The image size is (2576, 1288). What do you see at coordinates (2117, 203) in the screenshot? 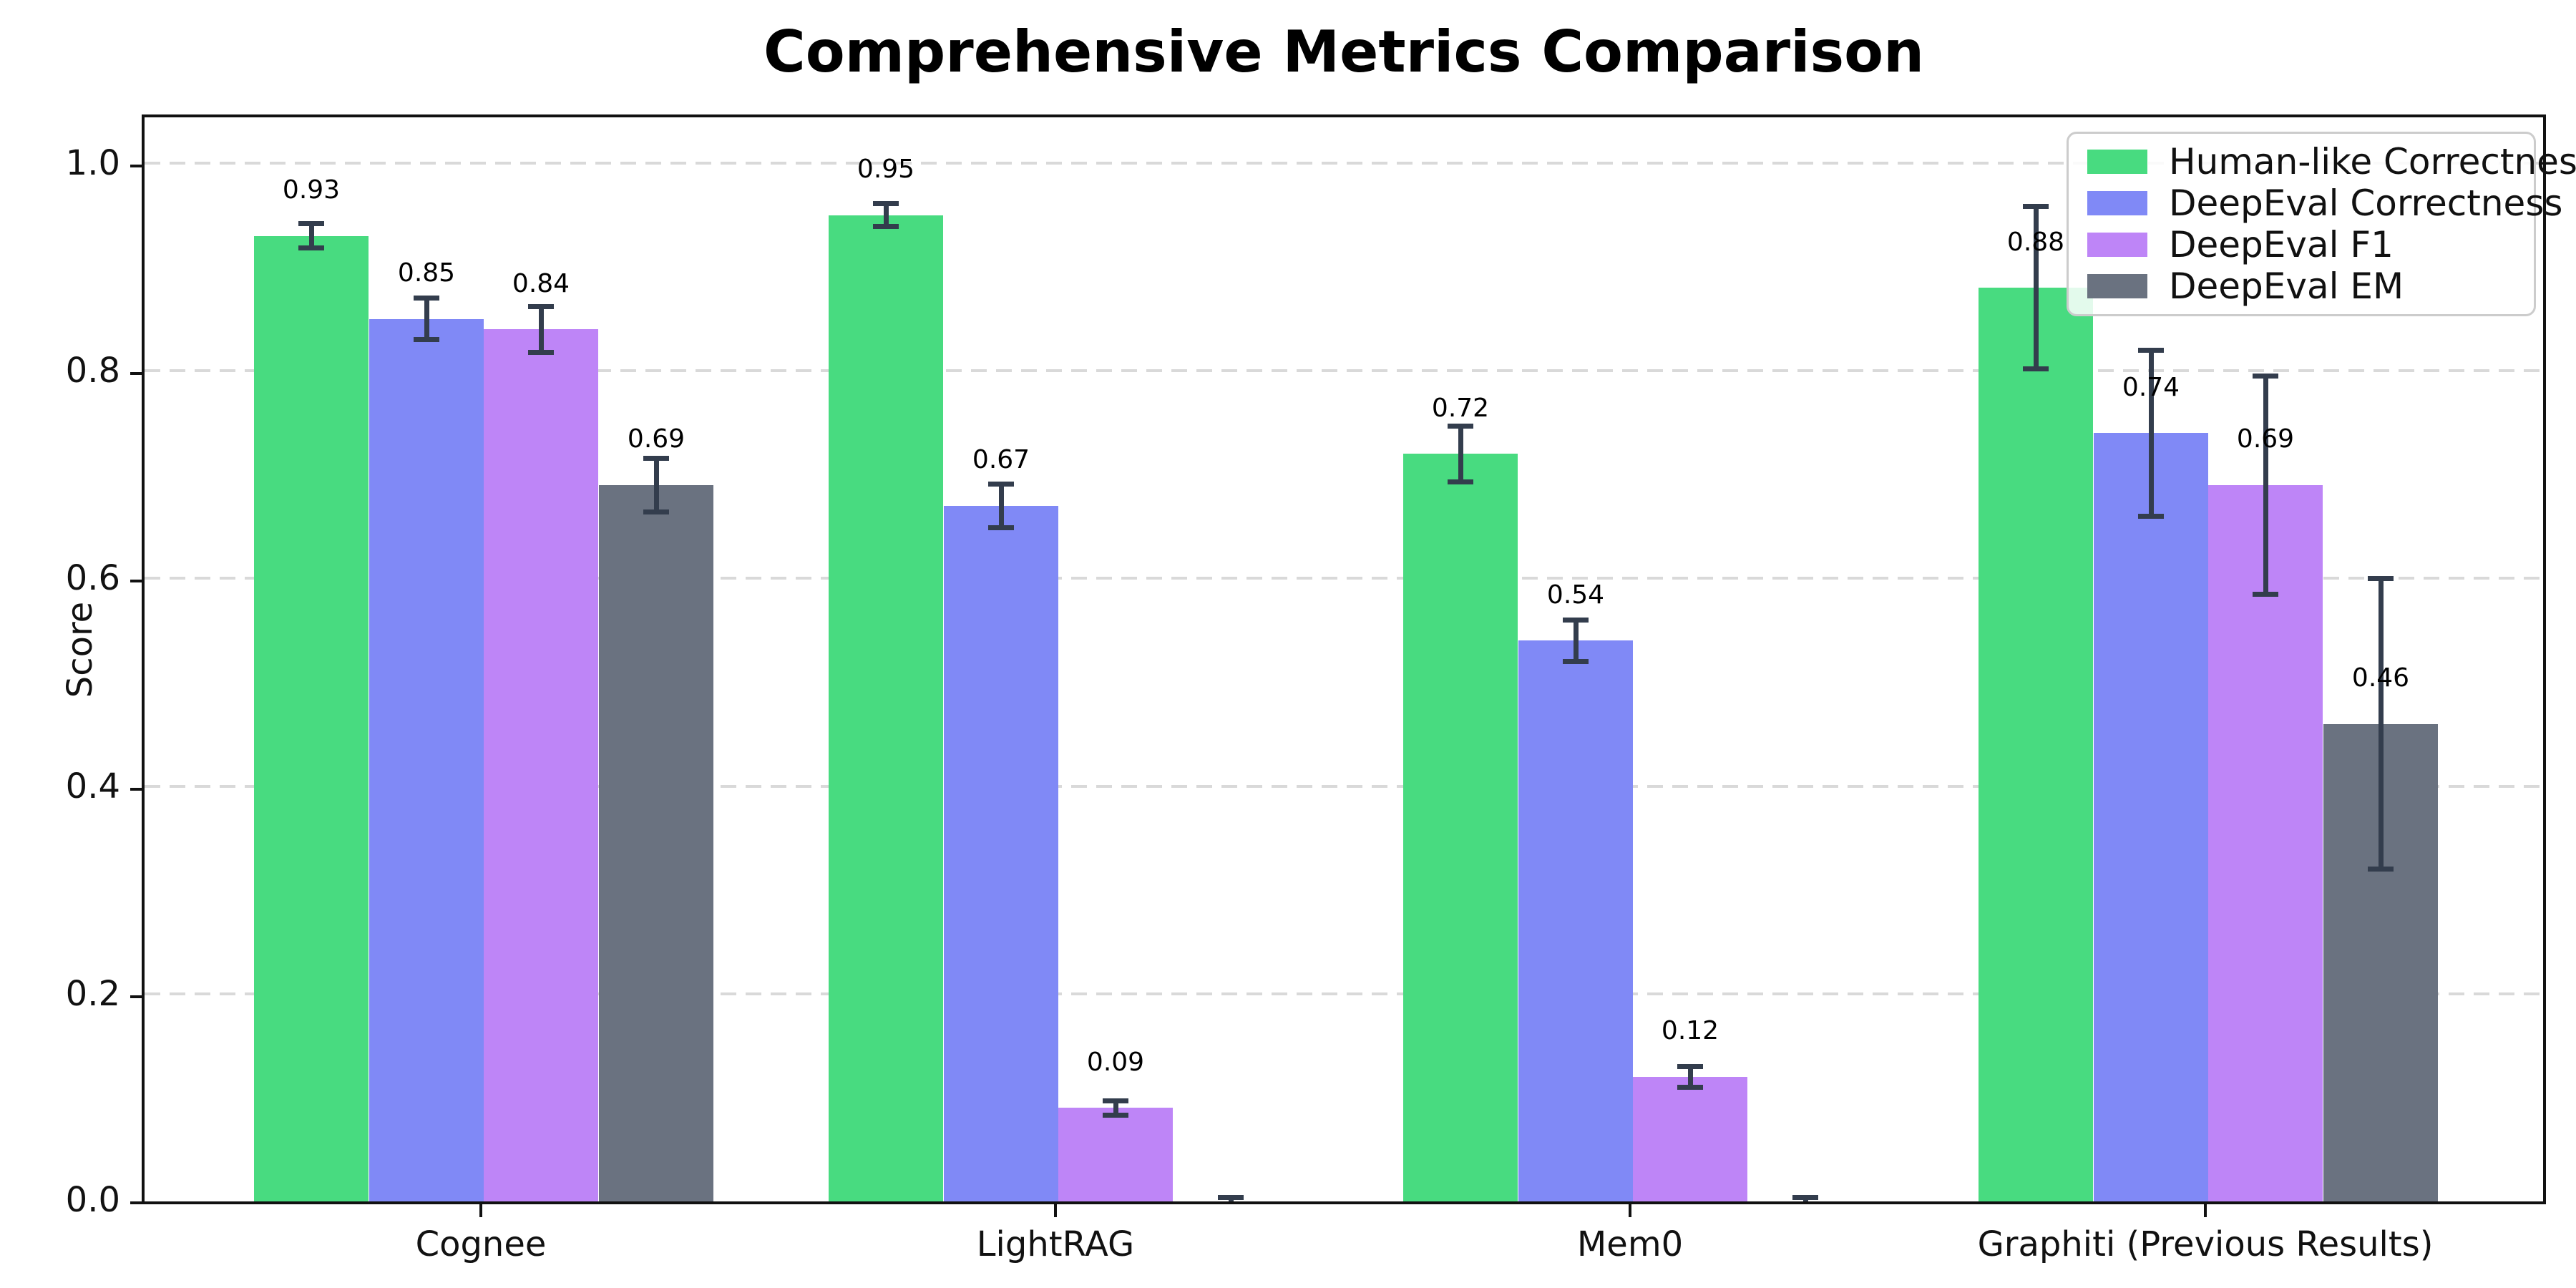
I see `legend-swatch-deepeval-correctness` at bounding box center [2117, 203].